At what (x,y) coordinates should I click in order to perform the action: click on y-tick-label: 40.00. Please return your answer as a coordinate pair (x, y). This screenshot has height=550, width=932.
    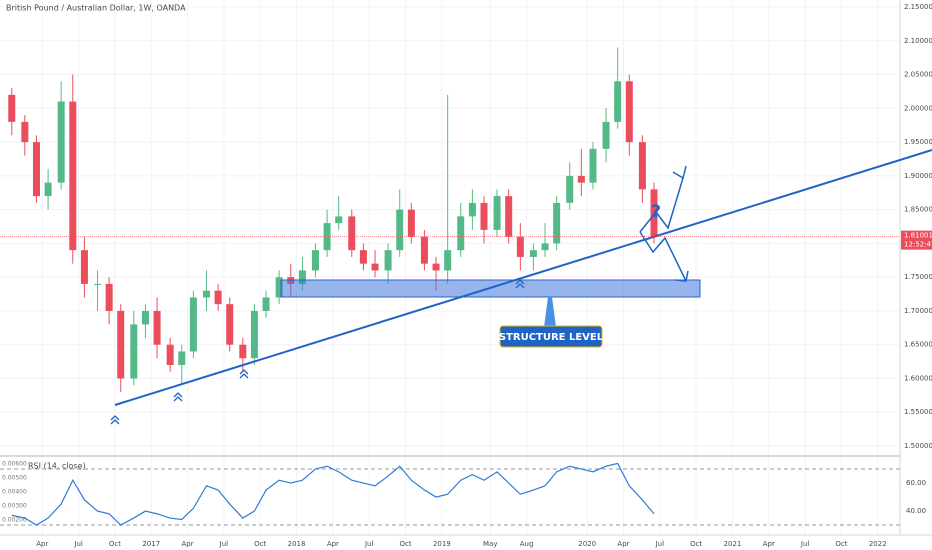
    Looking at the image, I should click on (916, 511).